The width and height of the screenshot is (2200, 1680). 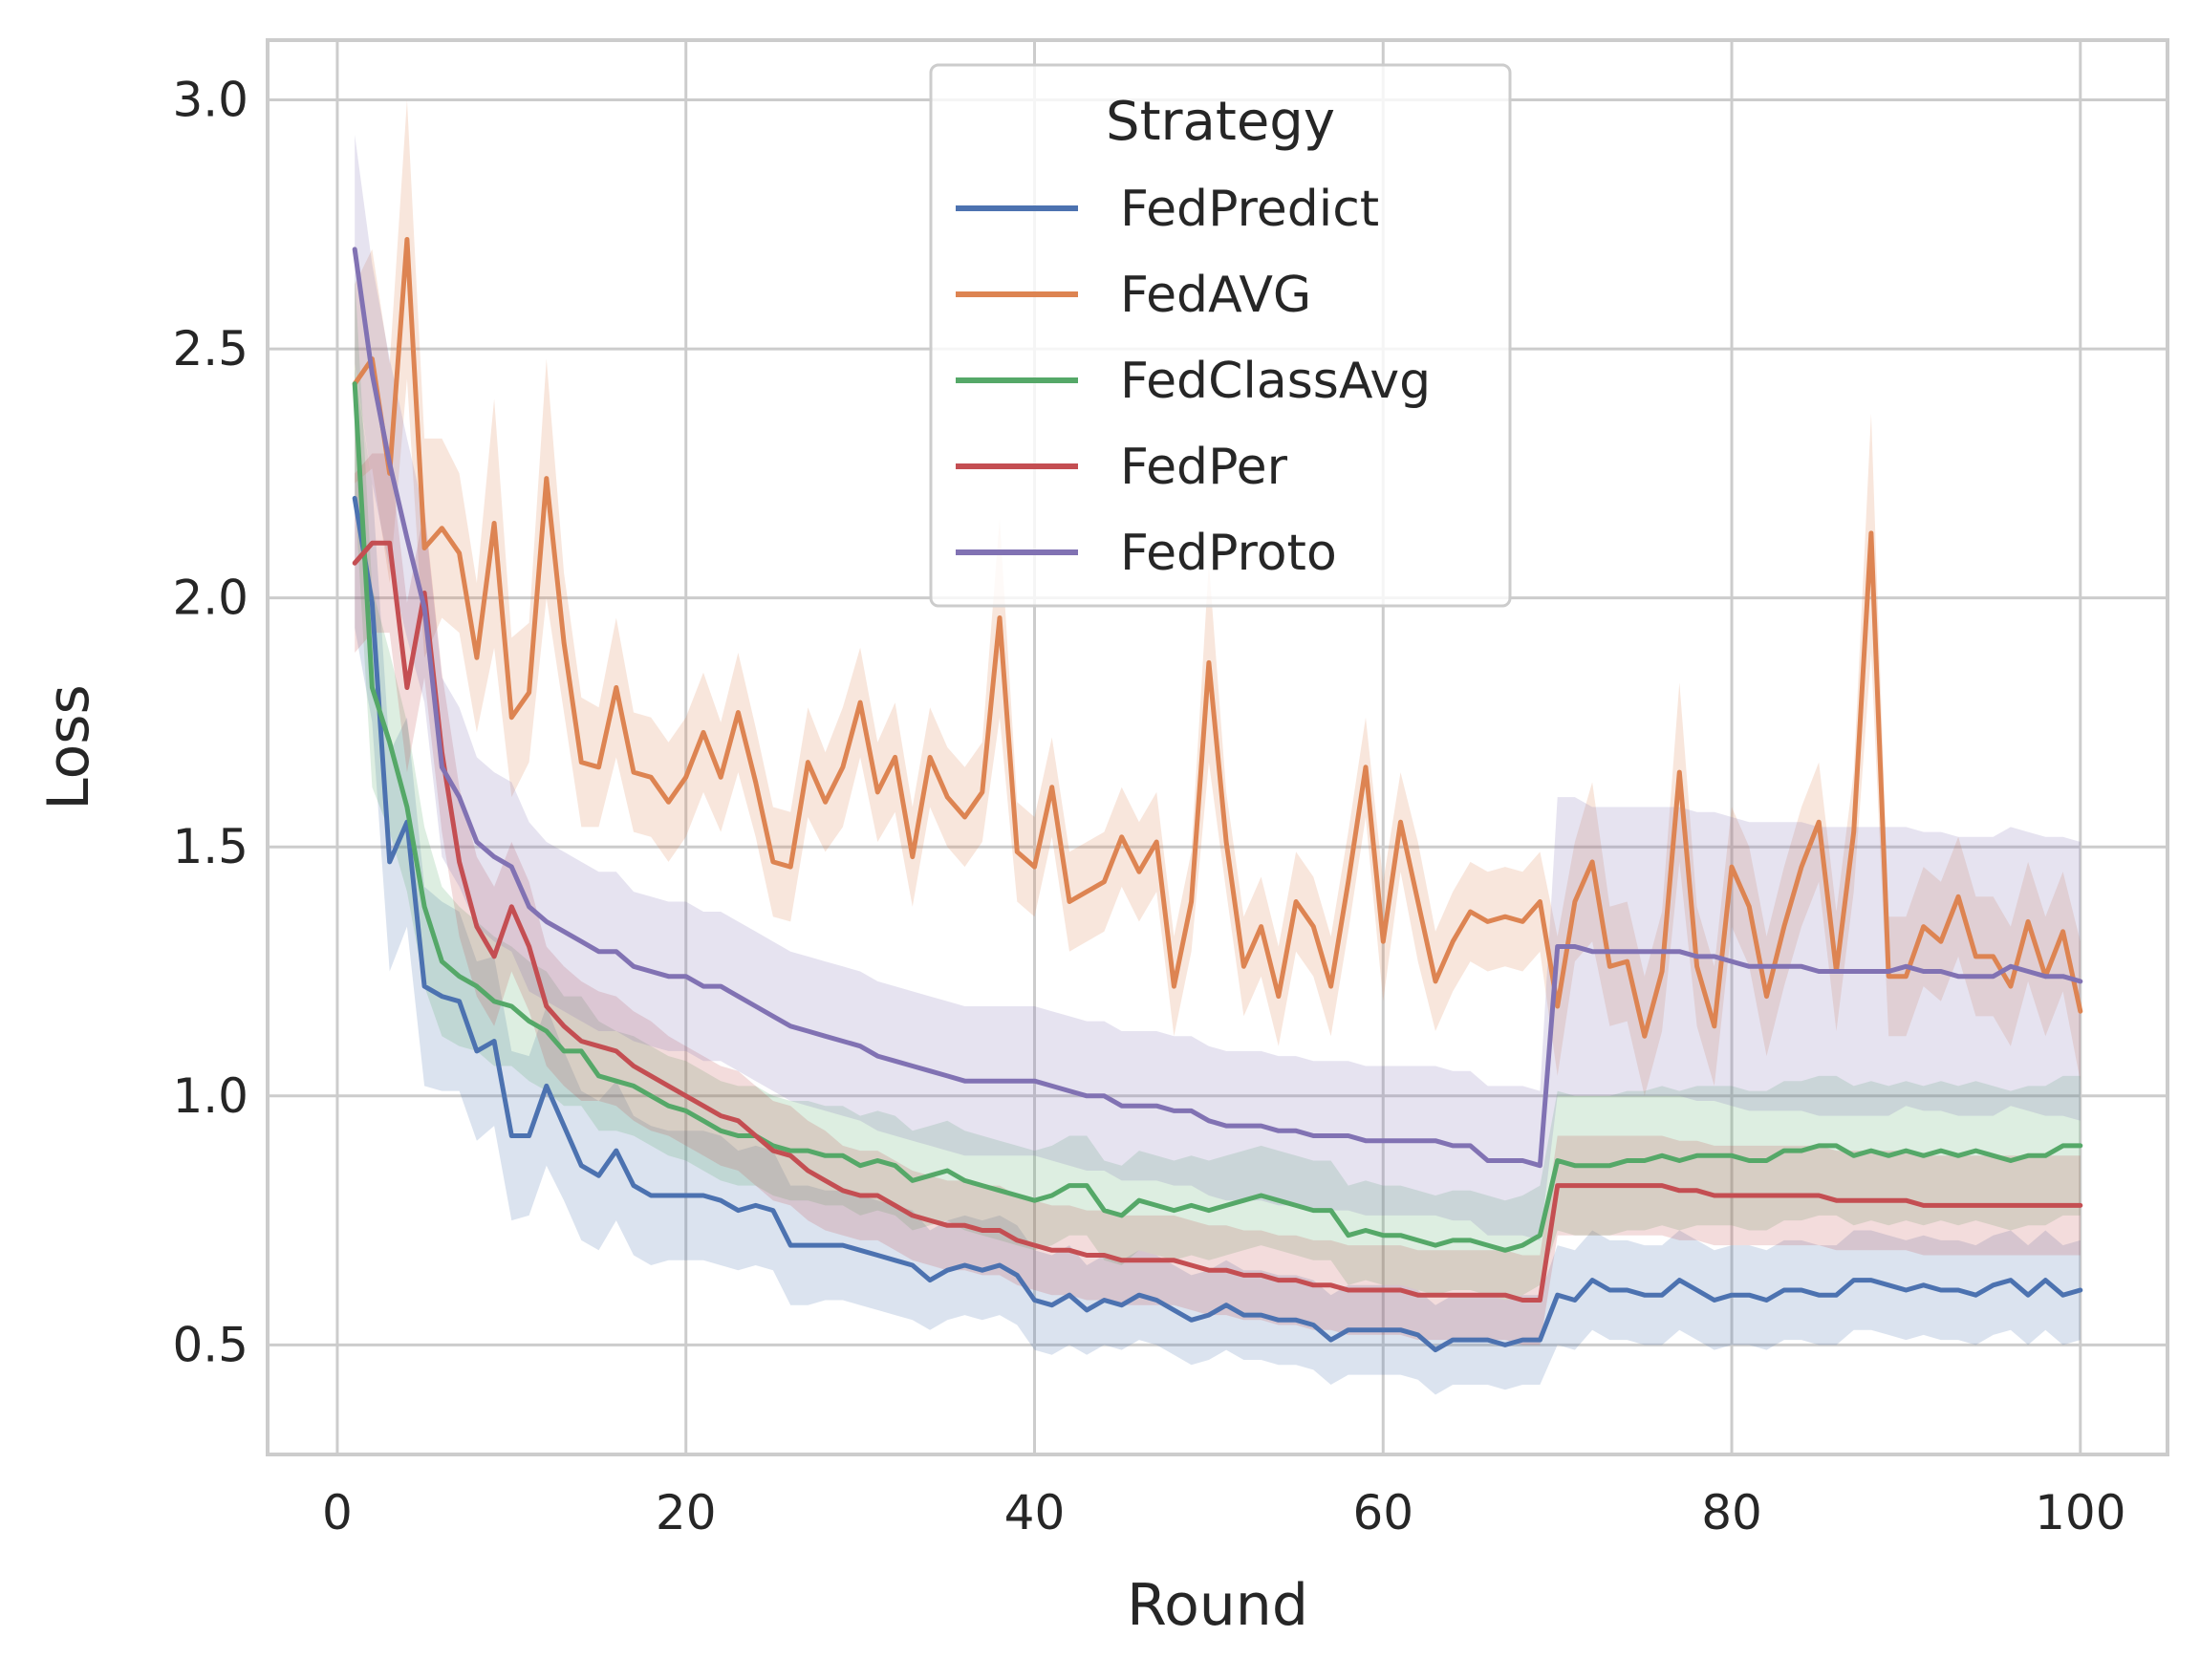 I want to click on legend-label-fedper: FedPer, so click(x=1204, y=467).